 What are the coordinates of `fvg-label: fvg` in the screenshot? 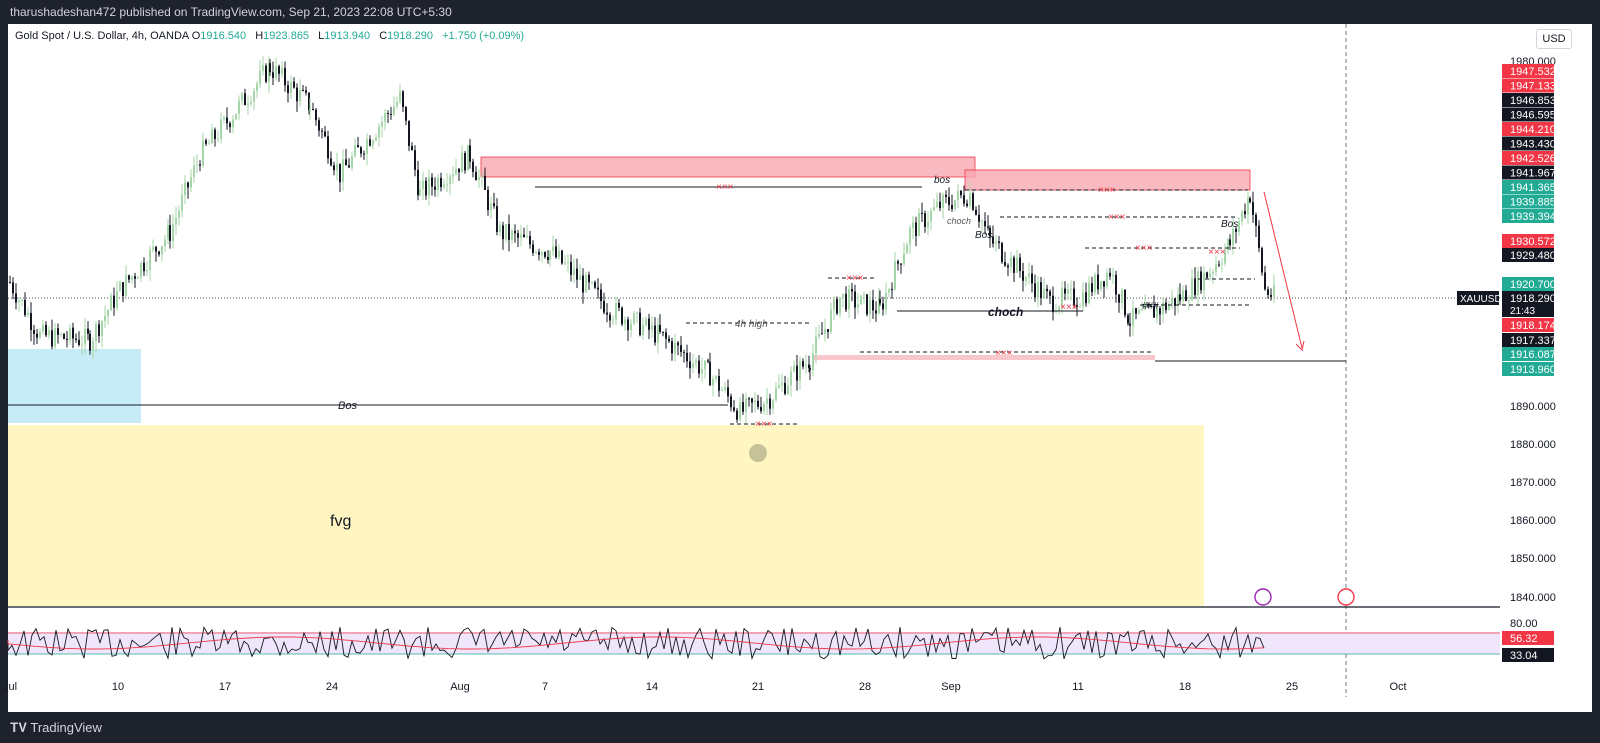 It's located at (340, 521).